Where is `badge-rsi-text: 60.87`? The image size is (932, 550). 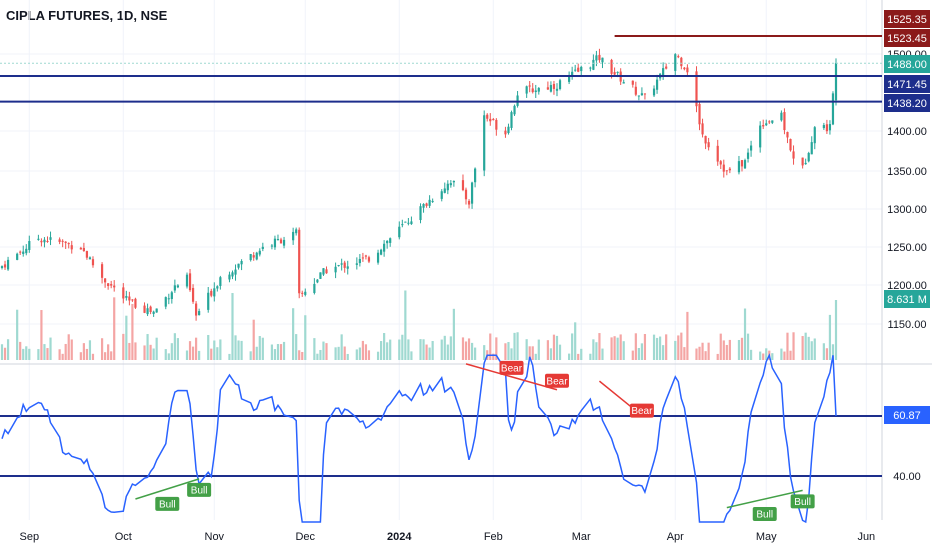 badge-rsi-text: 60.87 is located at coordinates (907, 416).